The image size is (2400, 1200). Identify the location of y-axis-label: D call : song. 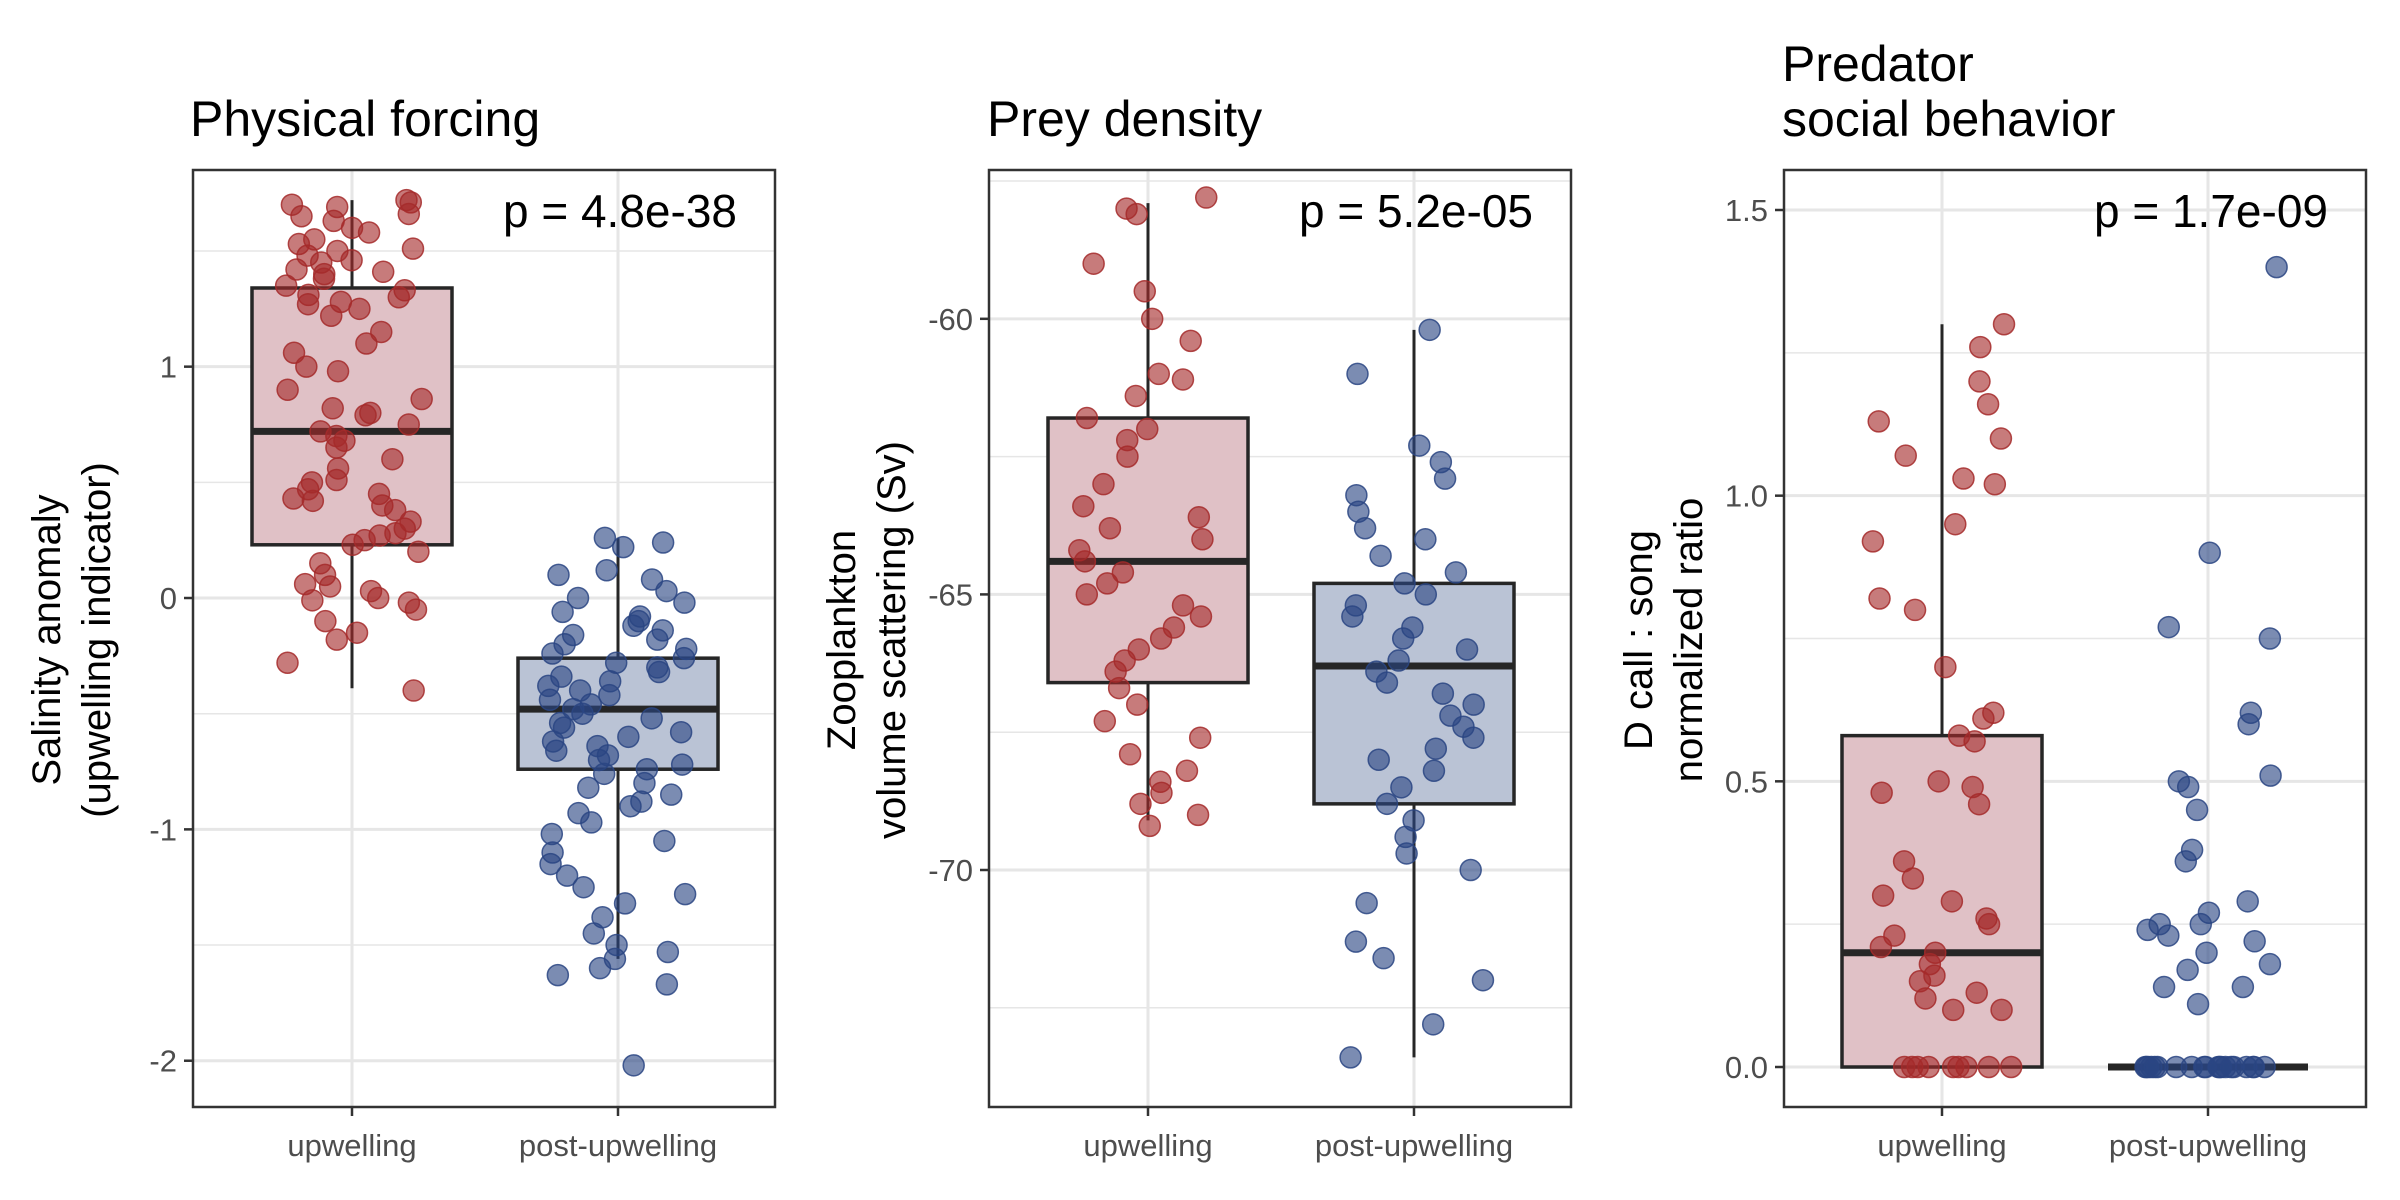
(1639, 640).